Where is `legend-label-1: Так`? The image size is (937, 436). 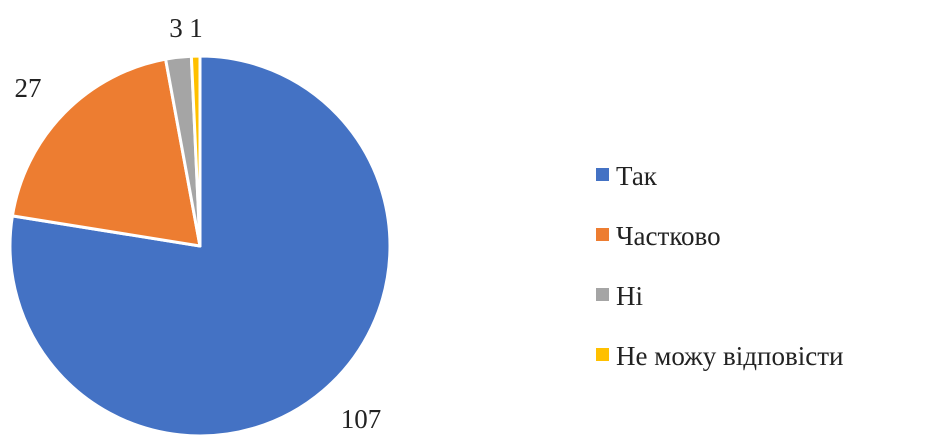
legend-label-1: Так is located at coordinates (637, 176).